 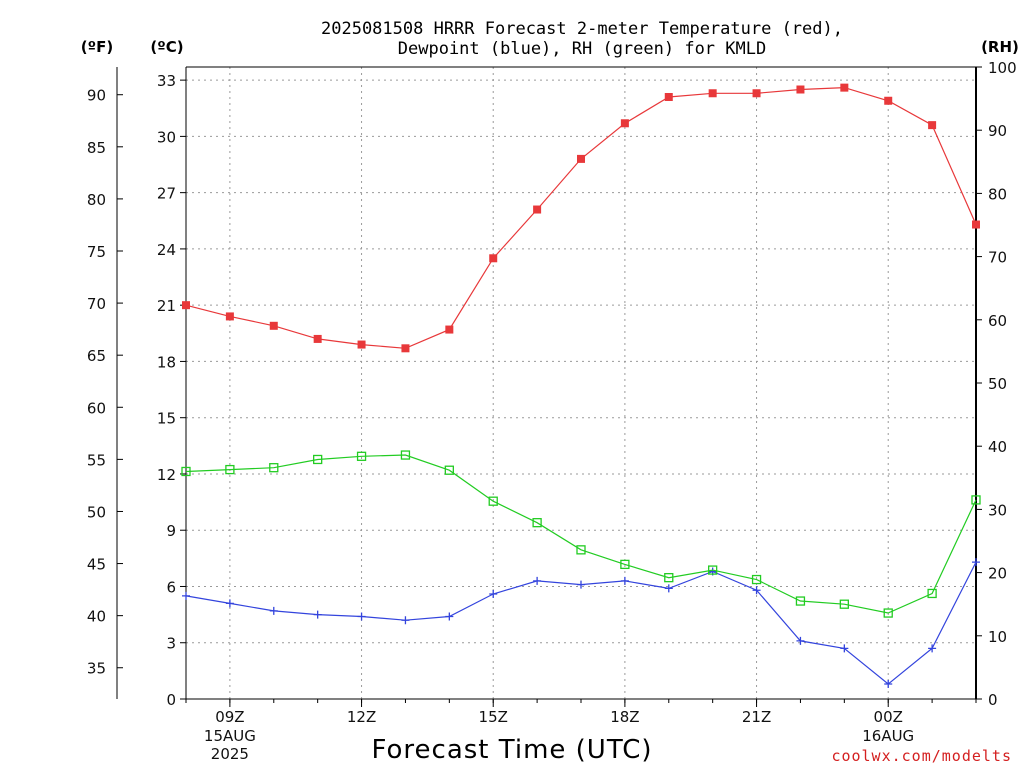 What do you see at coordinates (96, 460) in the screenshot?
I see `fahrenheit-tick-label: 55` at bounding box center [96, 460].